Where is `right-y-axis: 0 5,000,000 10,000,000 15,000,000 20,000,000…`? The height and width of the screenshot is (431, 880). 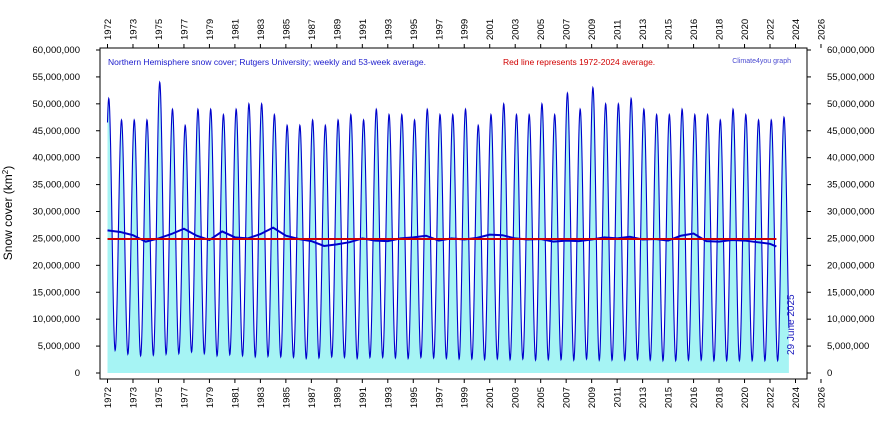
right-y-axis: 0 5,000,000 10,000,000 15,000,000 20,000,000… is located at coordinates (841, 212).